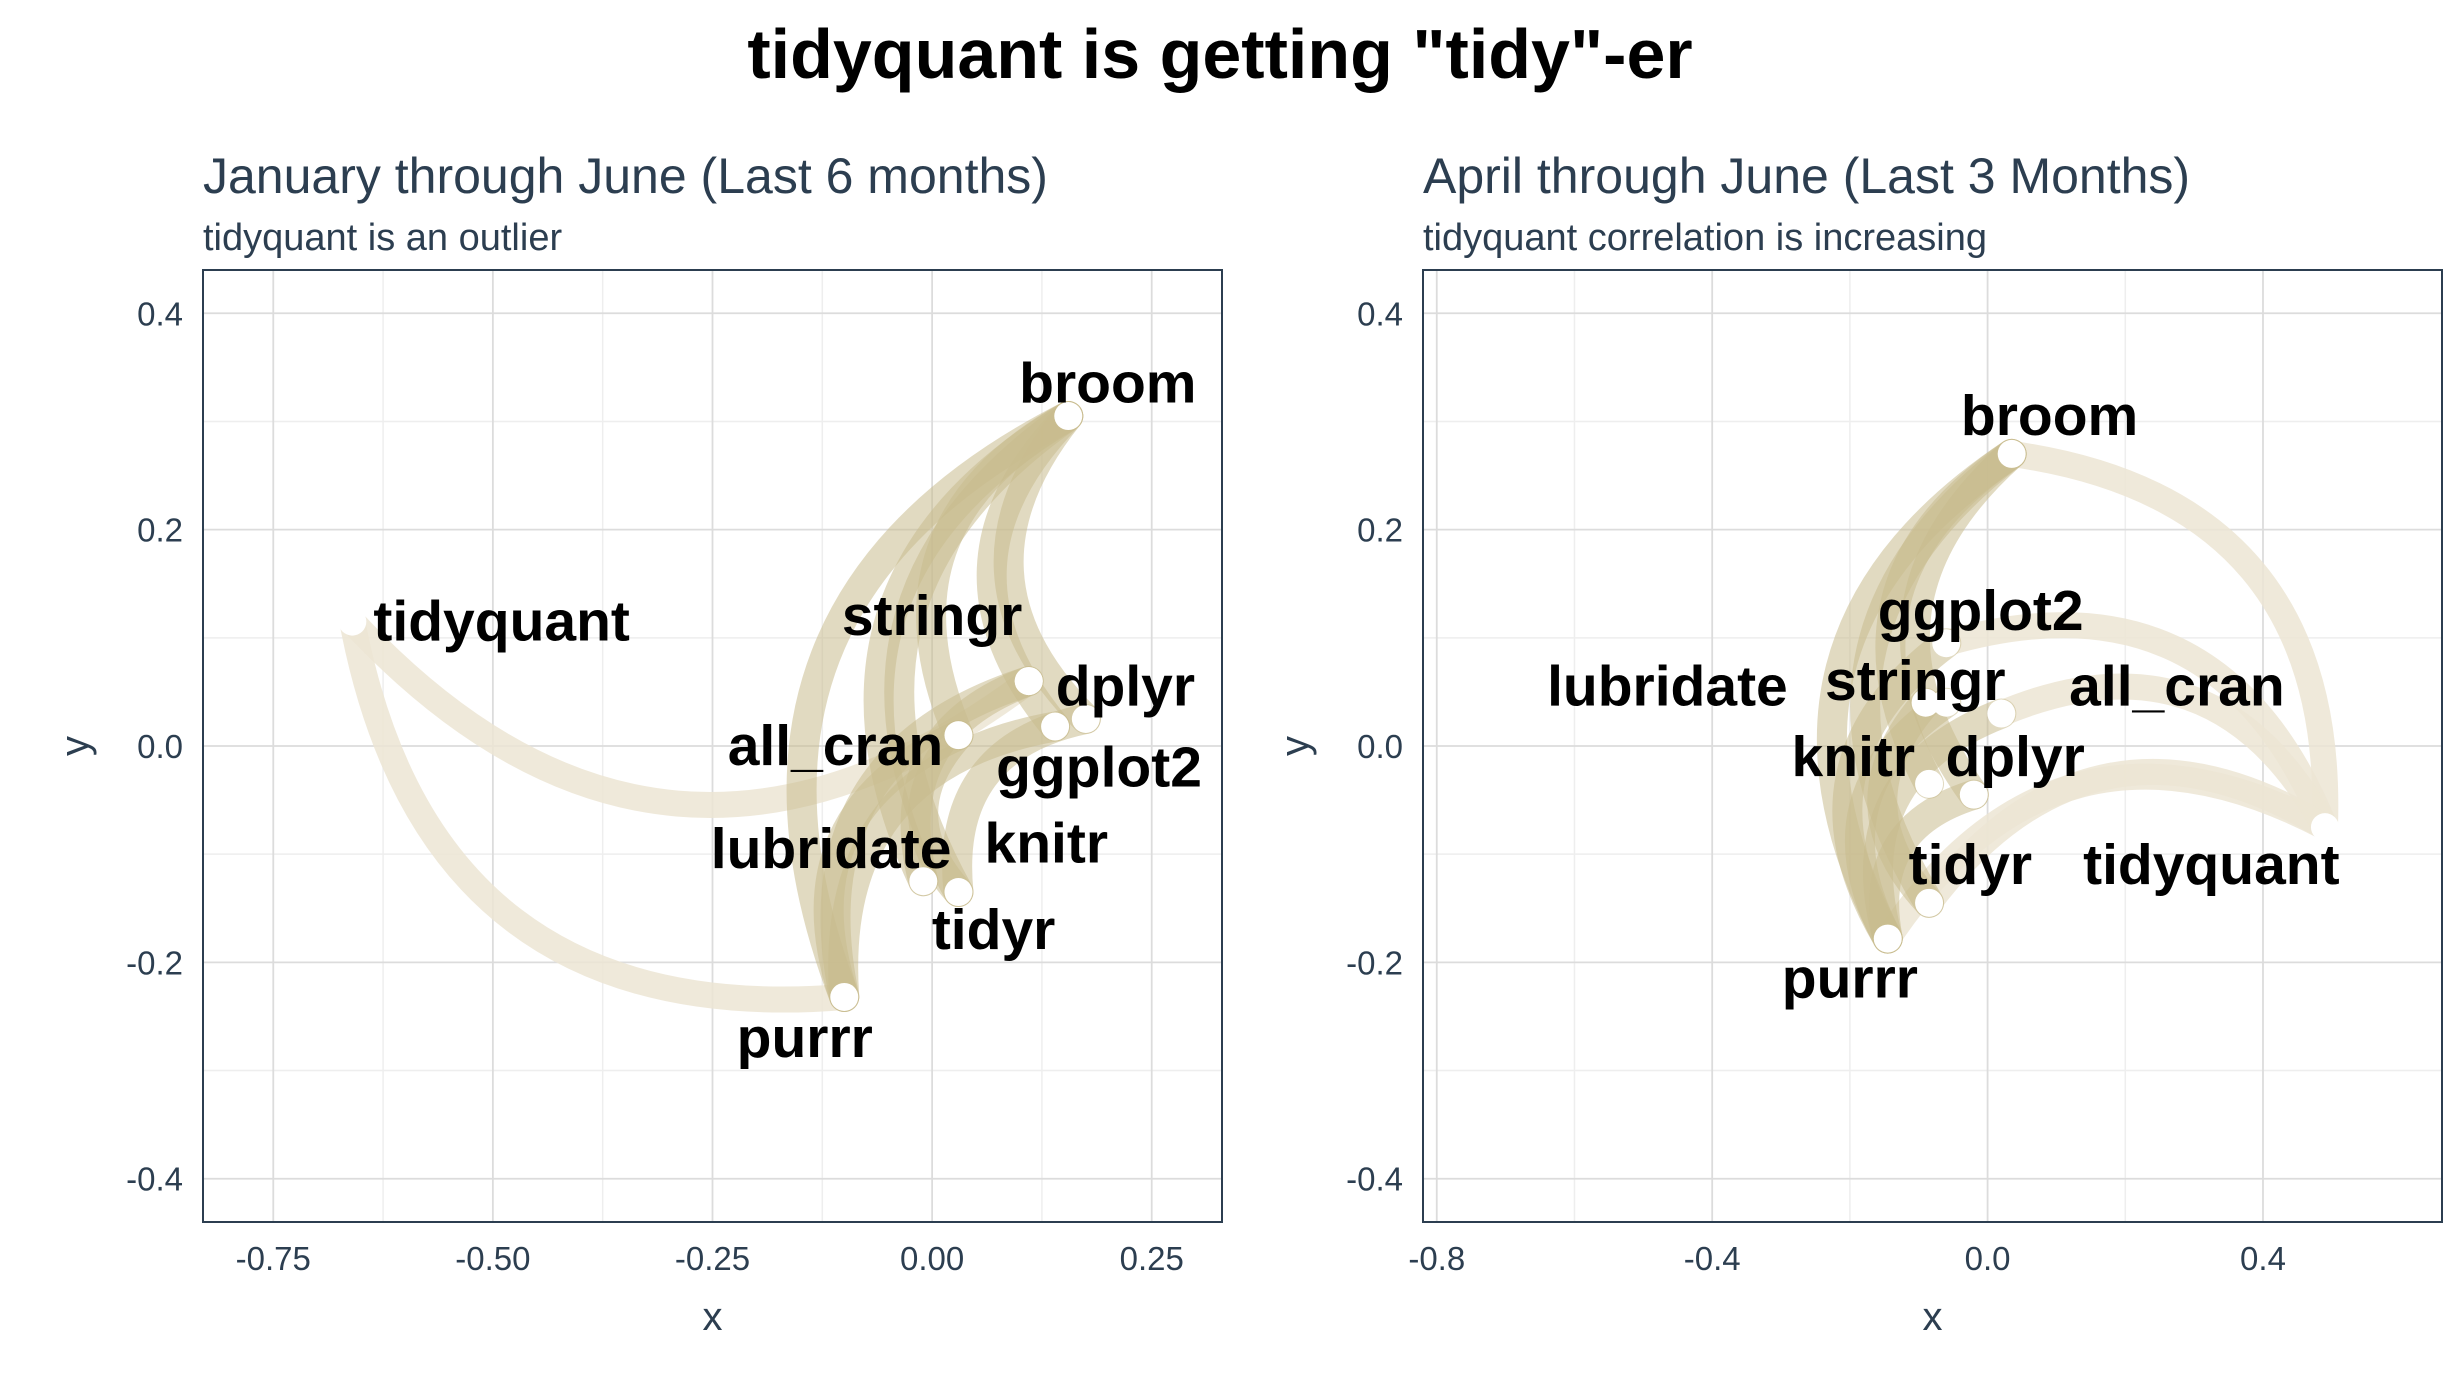 The height and width of the screenshot is (1375, 2450). What do you see at coordinates (2263, 1258) in the screenshot?
I see `x-tick-label: 0.4` at bounding box center [2263, 1258].